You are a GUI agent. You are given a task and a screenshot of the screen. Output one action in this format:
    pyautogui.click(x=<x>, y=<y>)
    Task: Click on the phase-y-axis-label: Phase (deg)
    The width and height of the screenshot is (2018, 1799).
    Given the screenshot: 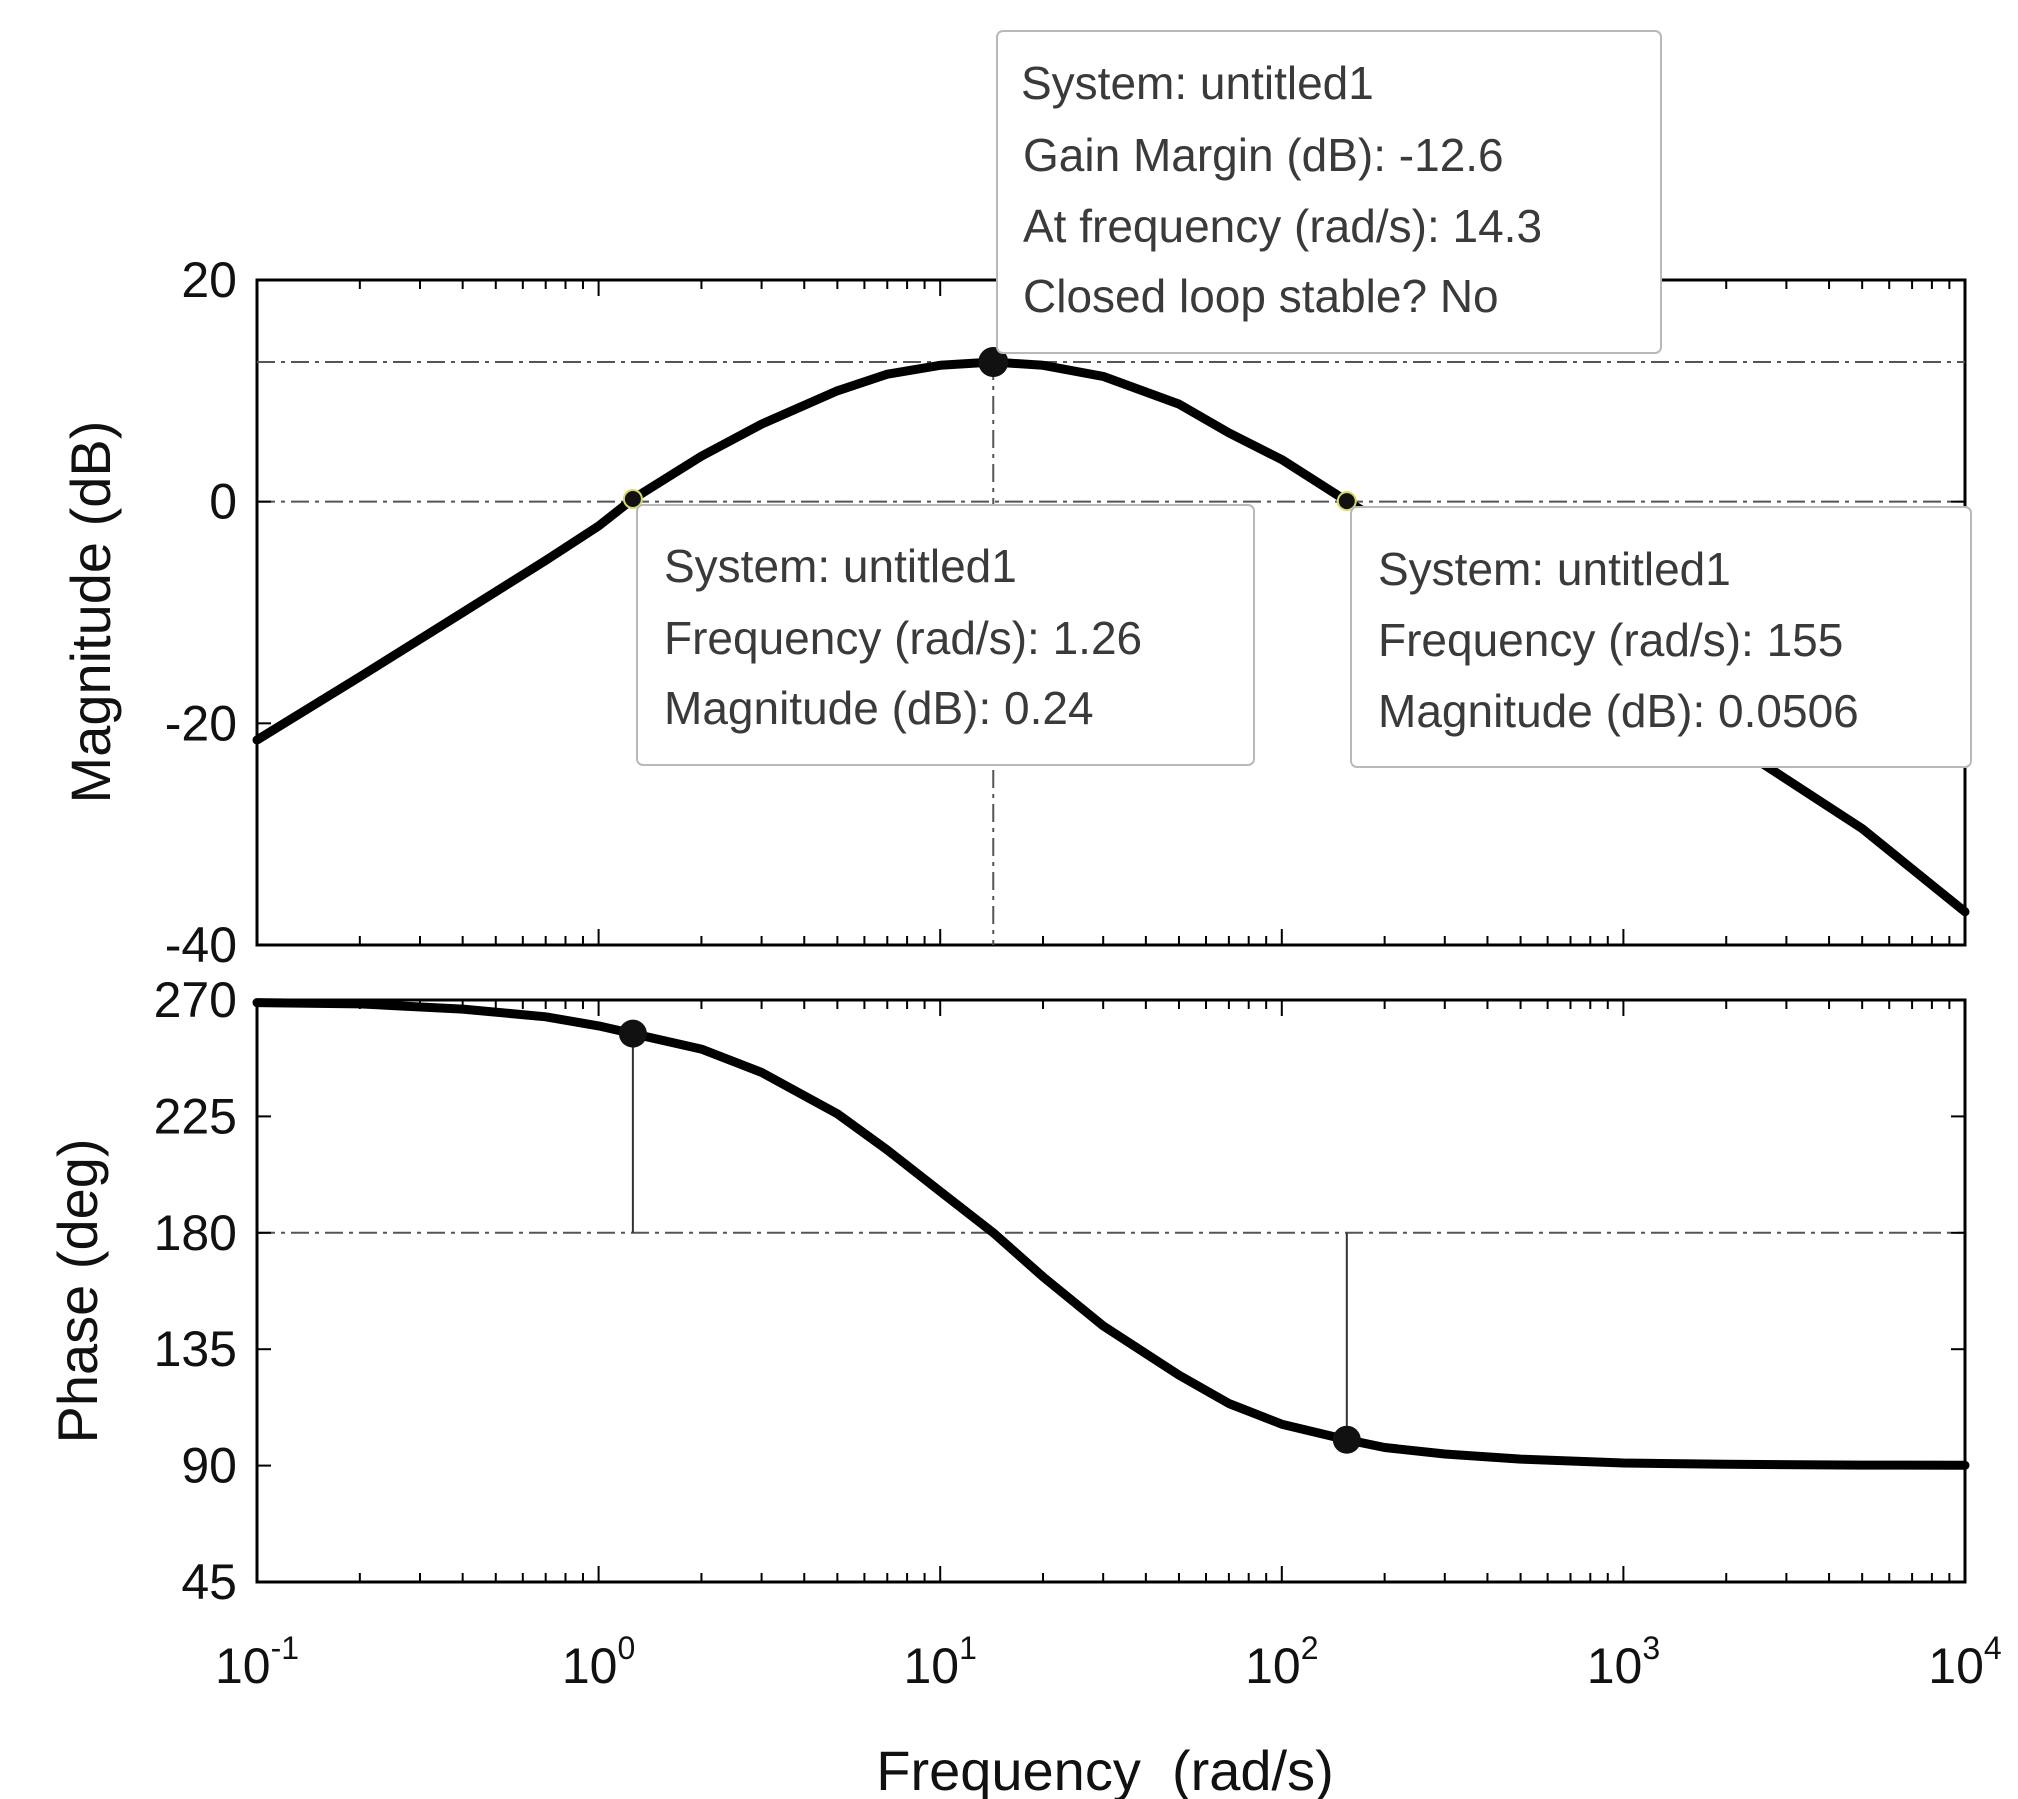 What is the action you would take?
    pyautogui.click(x=77, y=1290)
    